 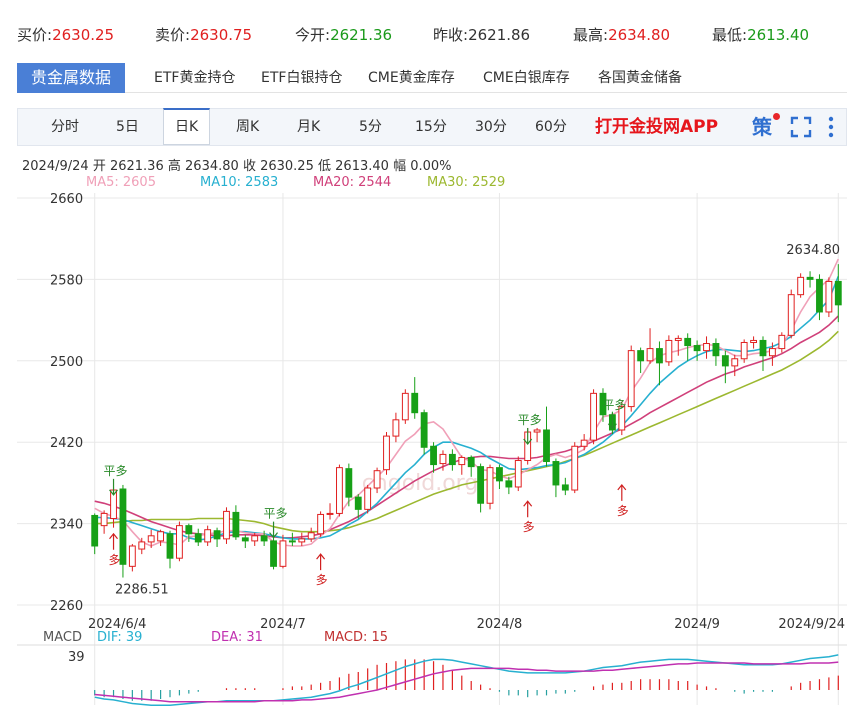 I want to click on period-weekly: 周K, so click(x=248, y=127).